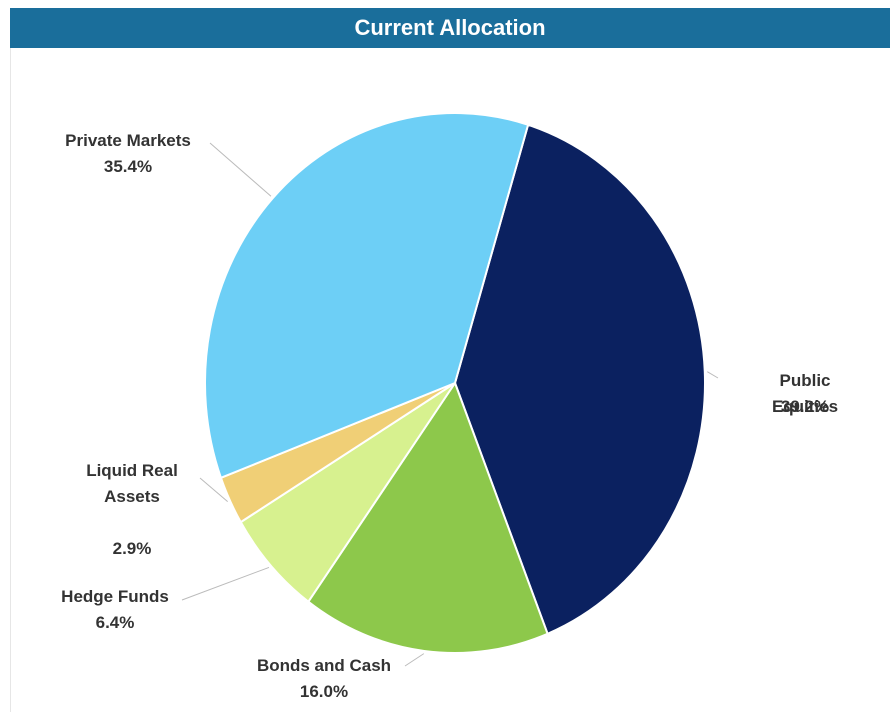 This screenshot has width=890, height=712. Describe the element at coordinates (427, 517) in the screenshot. I see `pie-slice` at that location.